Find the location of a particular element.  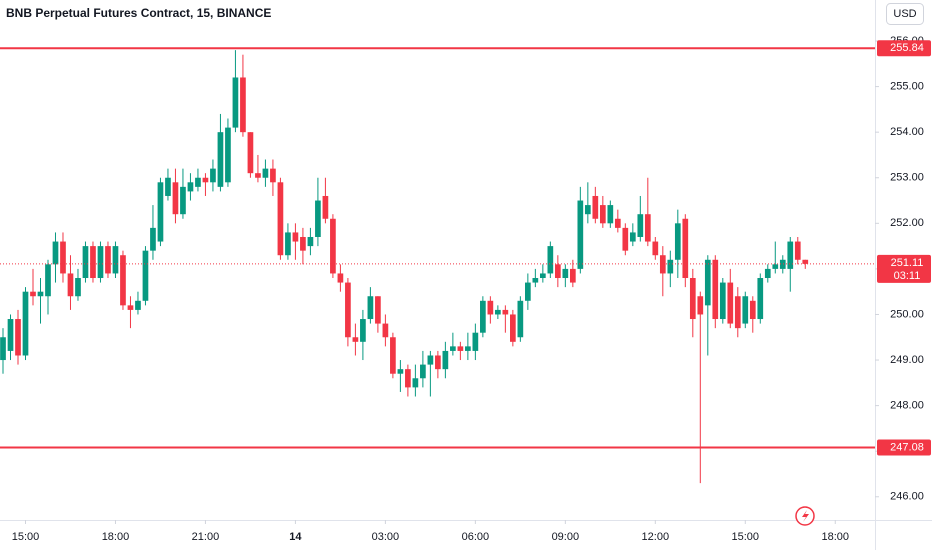

horizontal-line-label: 247.08 is located at coordinates (907, 447).